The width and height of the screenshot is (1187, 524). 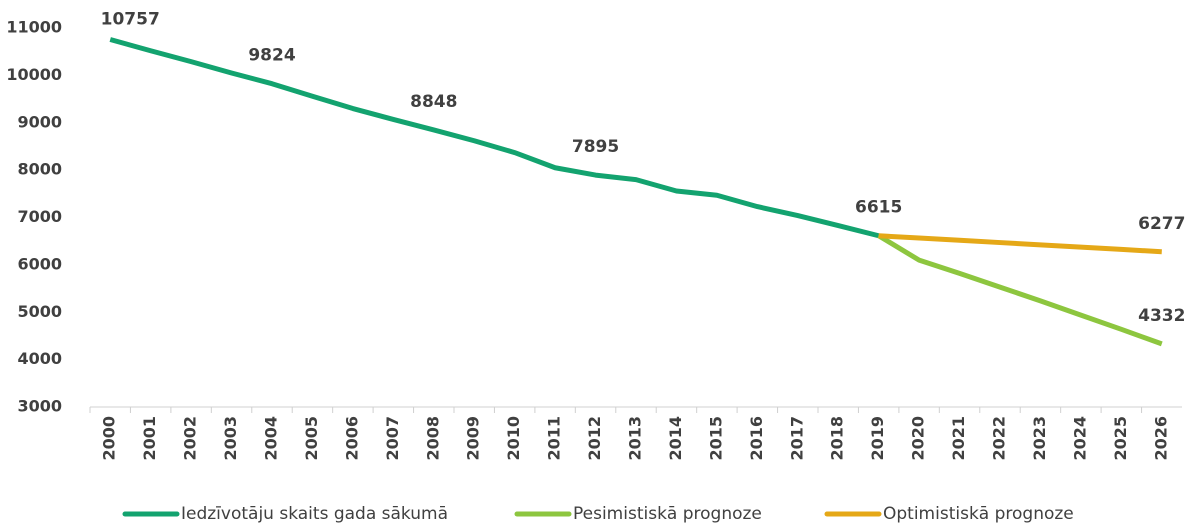 I want to click on data-label: 10757, so click(x=130, y=20).